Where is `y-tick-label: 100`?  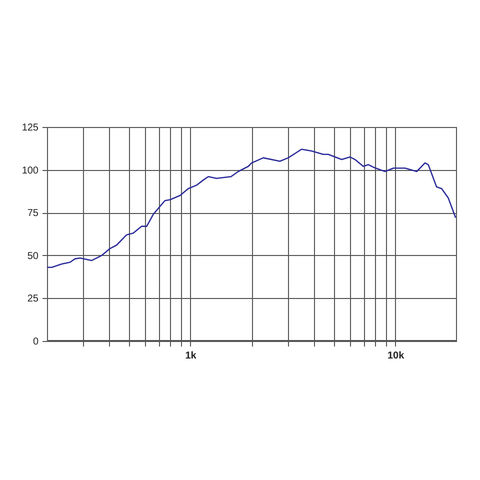 y-tick-label: 100 is located at coordinates (30, 170).